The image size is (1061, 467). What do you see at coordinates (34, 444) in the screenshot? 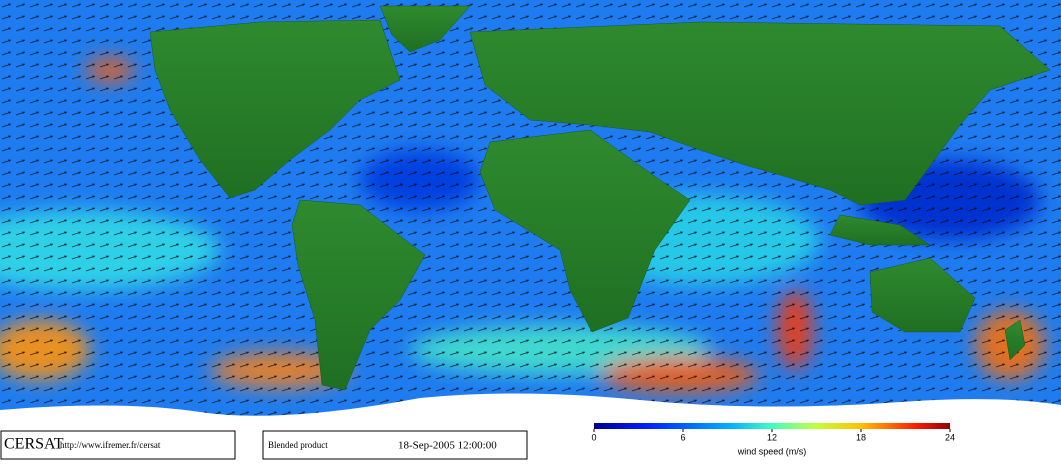
I see `logo: CERSAT` at bounding box center [34, 444].